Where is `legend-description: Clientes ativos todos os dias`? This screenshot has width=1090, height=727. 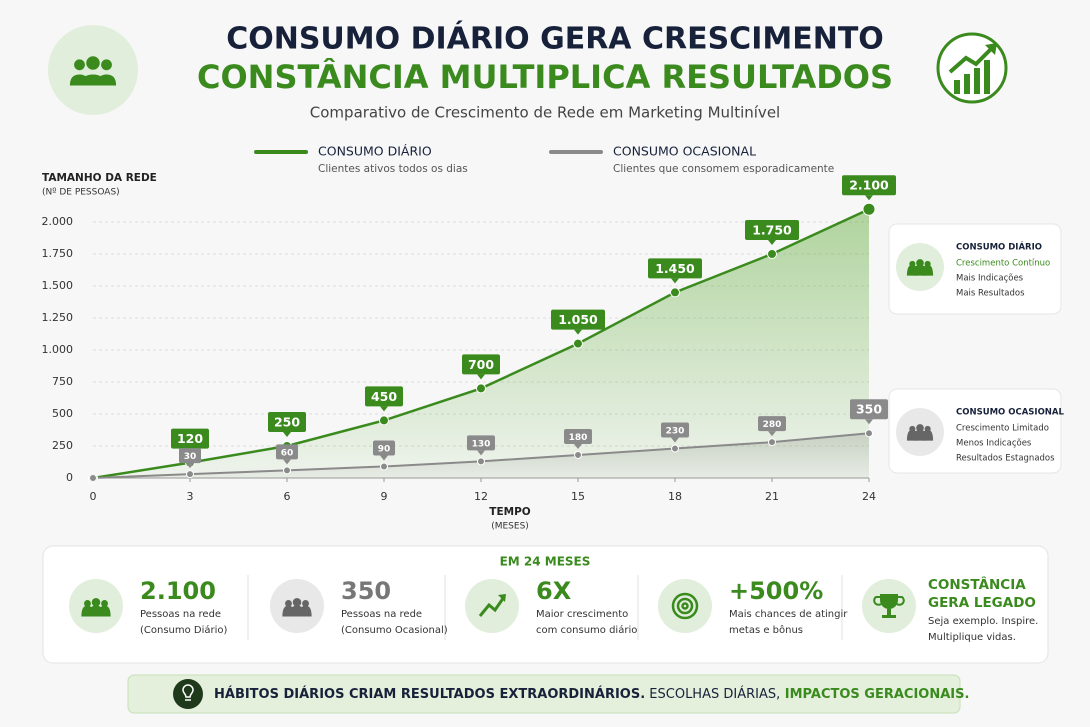 legend-description: Clientes ativos todos os dias is located at coordinates (393, 169).